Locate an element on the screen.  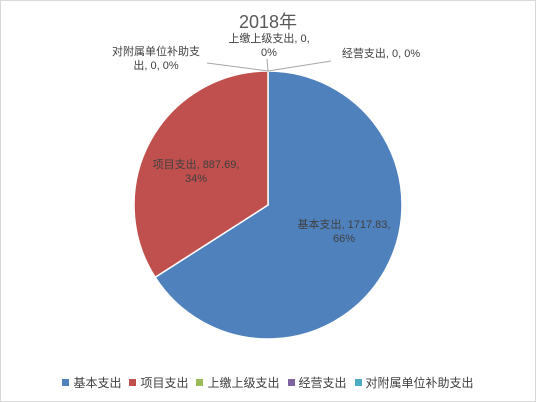
data-label-4: 对附属单位补助支 出, 0, 0% is located at coordinates (156, 59).